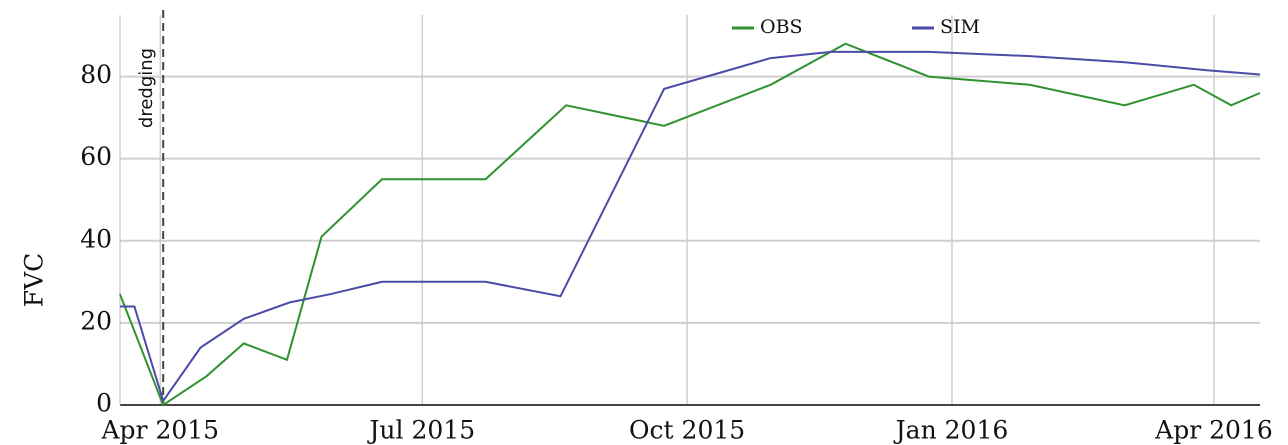  Describe the element at coordinates (420, 430) in the screenshot. I see `x-tick-label: Jul 2015` at that location.